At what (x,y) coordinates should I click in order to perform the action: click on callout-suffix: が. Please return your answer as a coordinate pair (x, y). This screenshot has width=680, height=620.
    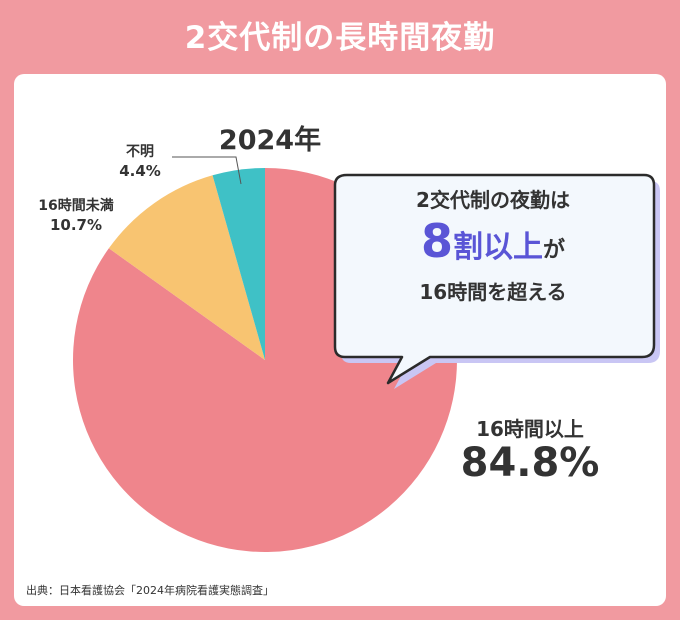
    Looking at the image, I should click on (554, 250).